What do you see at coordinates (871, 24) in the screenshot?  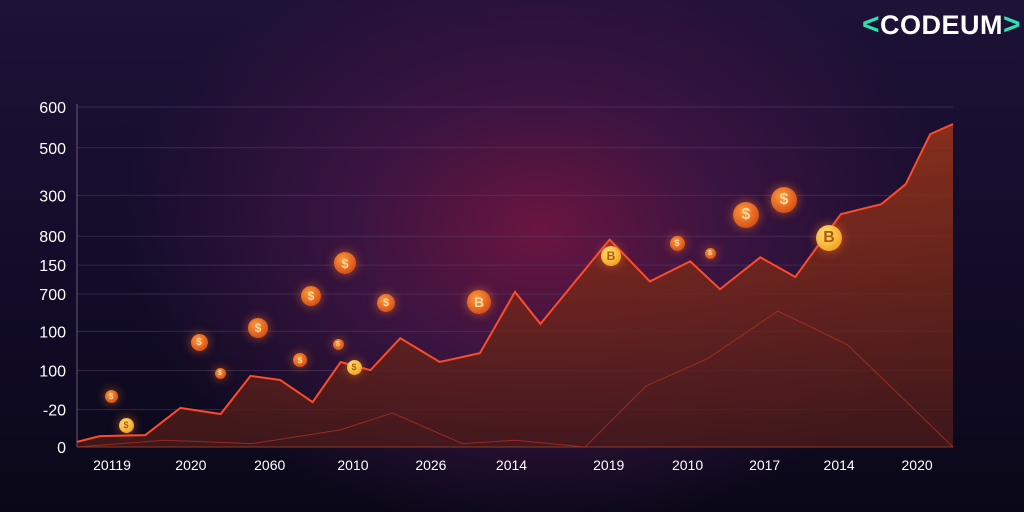 I see `logo-left-chevron-icon: <` at bounding box center [871, 24].